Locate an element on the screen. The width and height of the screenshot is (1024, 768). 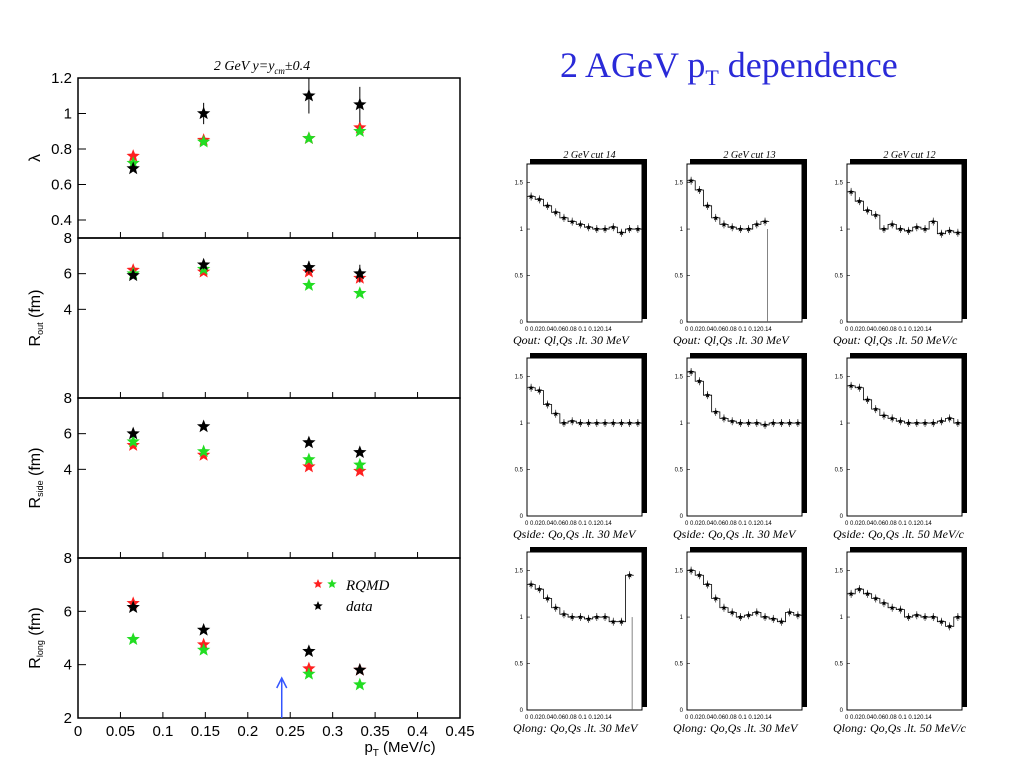
x-axis-label: pT (MeV/c) is located at coordinates (399, 749).